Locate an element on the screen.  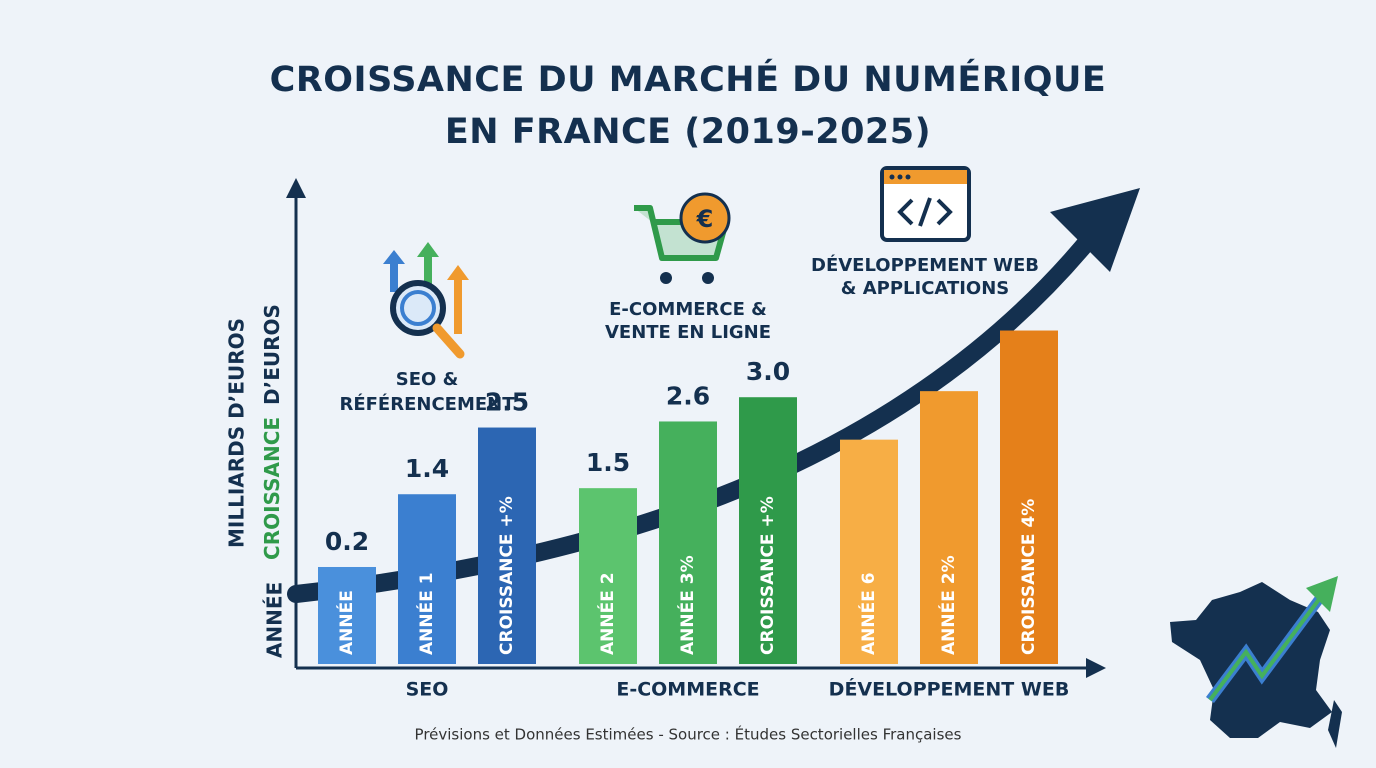
bar-label: ANNÉE 3% is located at coordinates (687, 605).